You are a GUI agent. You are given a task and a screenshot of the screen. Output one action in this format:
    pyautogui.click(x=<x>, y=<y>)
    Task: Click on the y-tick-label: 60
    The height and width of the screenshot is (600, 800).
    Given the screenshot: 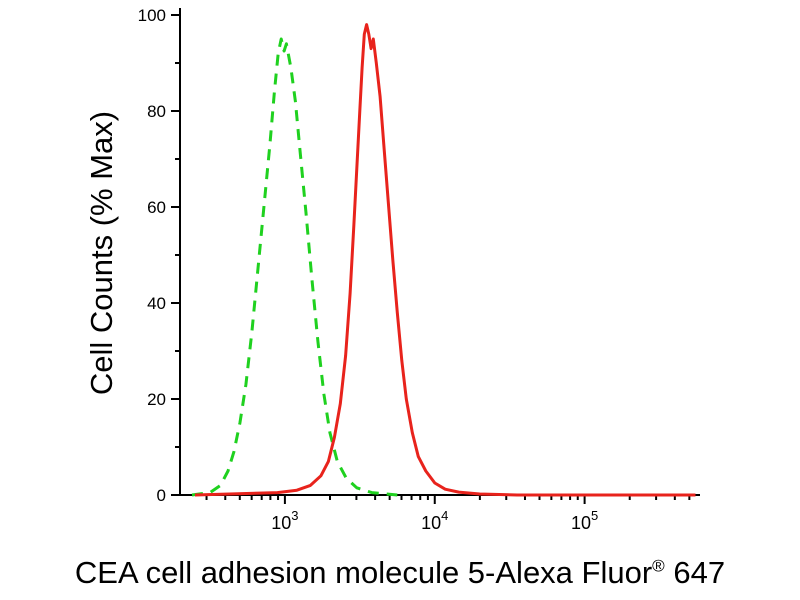 What is the action you would take?
    pyautogui.click(x=156, y=207)
    